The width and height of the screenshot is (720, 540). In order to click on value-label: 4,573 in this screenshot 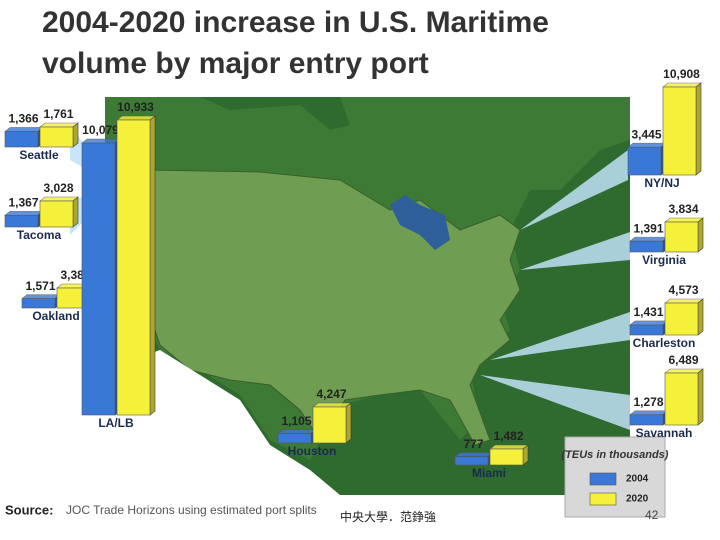, I will do `click(683, 290)`.